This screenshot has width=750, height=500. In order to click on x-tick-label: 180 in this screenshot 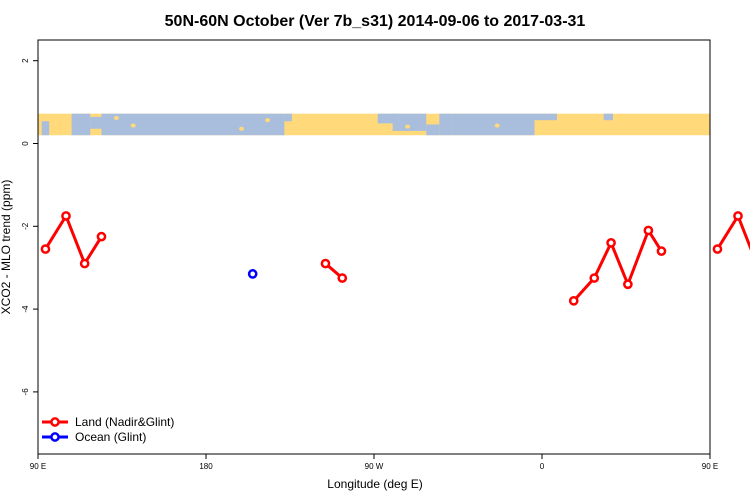, I will do `click(206, 466)`.